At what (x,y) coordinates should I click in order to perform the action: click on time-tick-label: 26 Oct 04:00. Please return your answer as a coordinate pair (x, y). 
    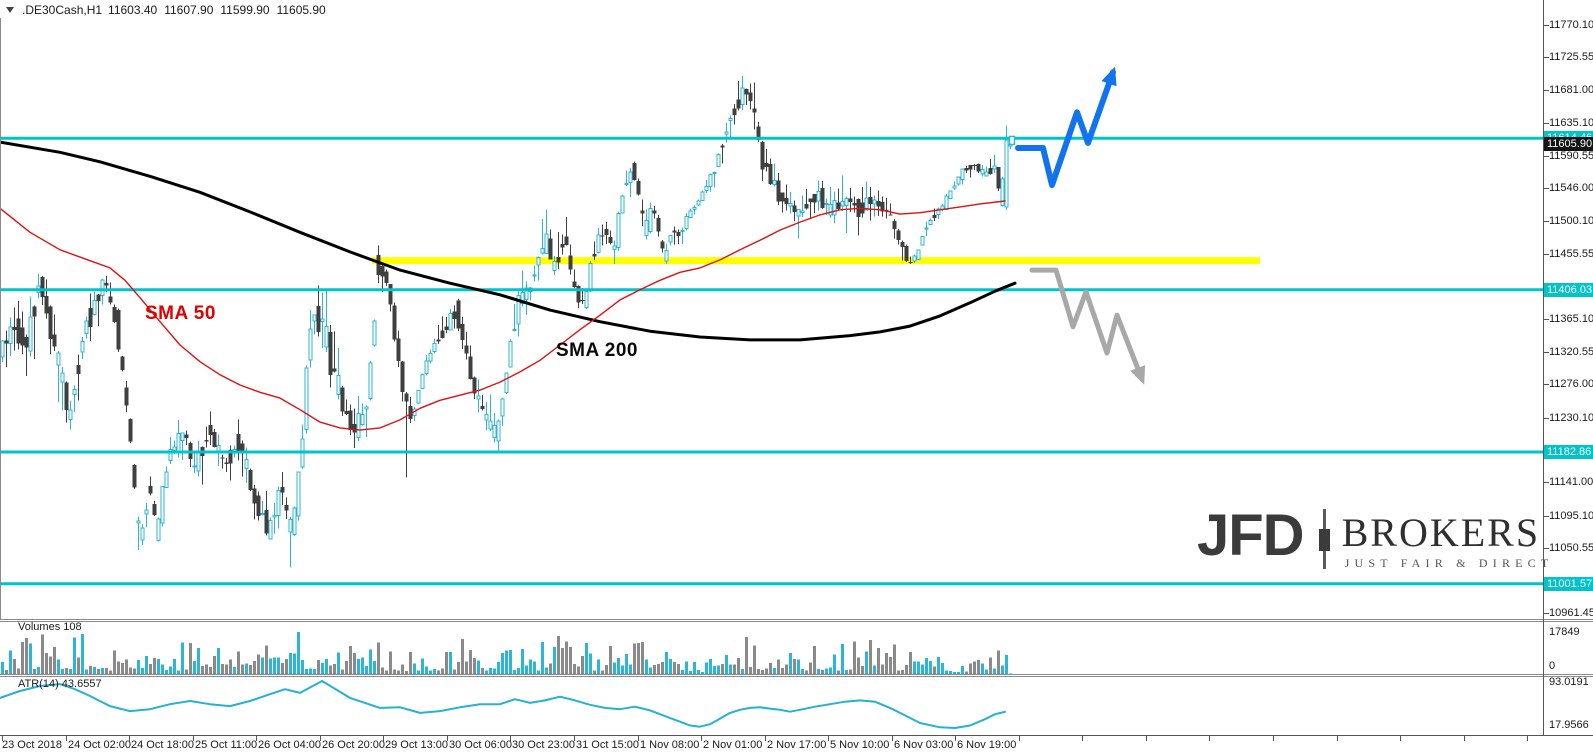
    Looking at the image, I should click on (289, 745).